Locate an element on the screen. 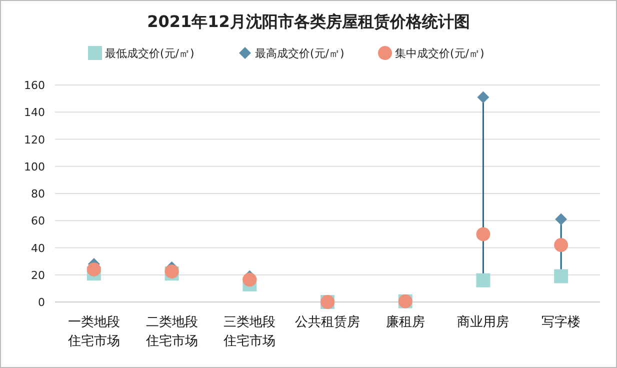 This screenshot has width=617, height=368. y-tick-label: 140 is located at coordinates (34, 113).